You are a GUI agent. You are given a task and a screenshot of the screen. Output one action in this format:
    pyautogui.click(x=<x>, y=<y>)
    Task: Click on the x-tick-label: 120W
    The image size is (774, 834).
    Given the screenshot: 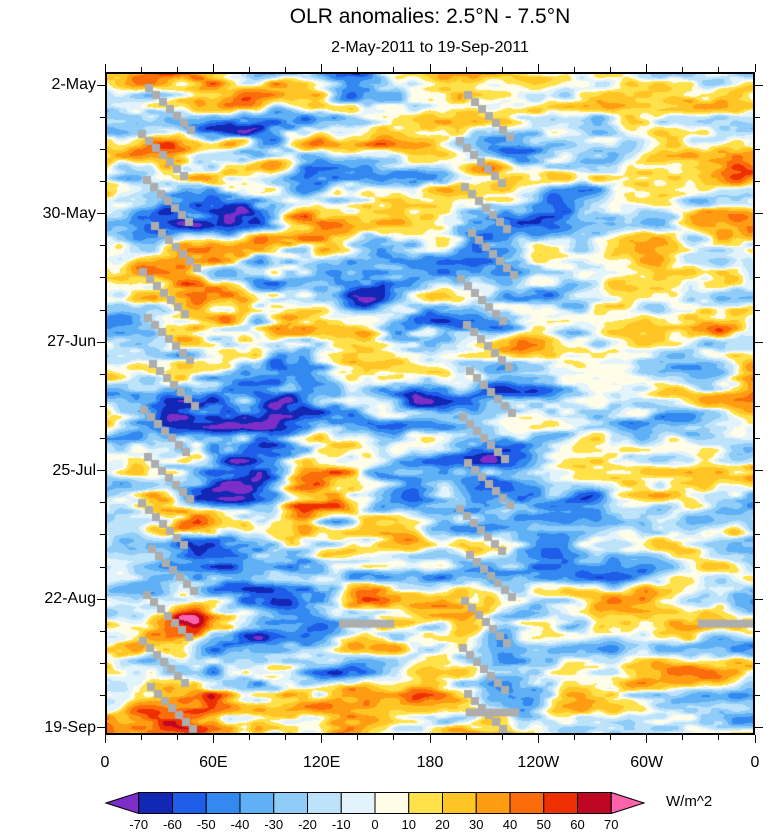 What is the action you would take?
    pyautogui.click(x=538, y=762)
    